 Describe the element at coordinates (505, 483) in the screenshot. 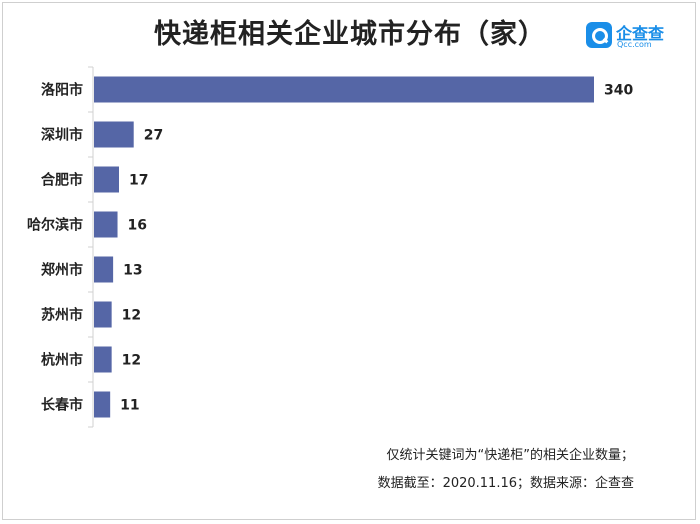

I see `footnote-source: 数据截至：2020.11.16；数据来源：企查查` at that location.